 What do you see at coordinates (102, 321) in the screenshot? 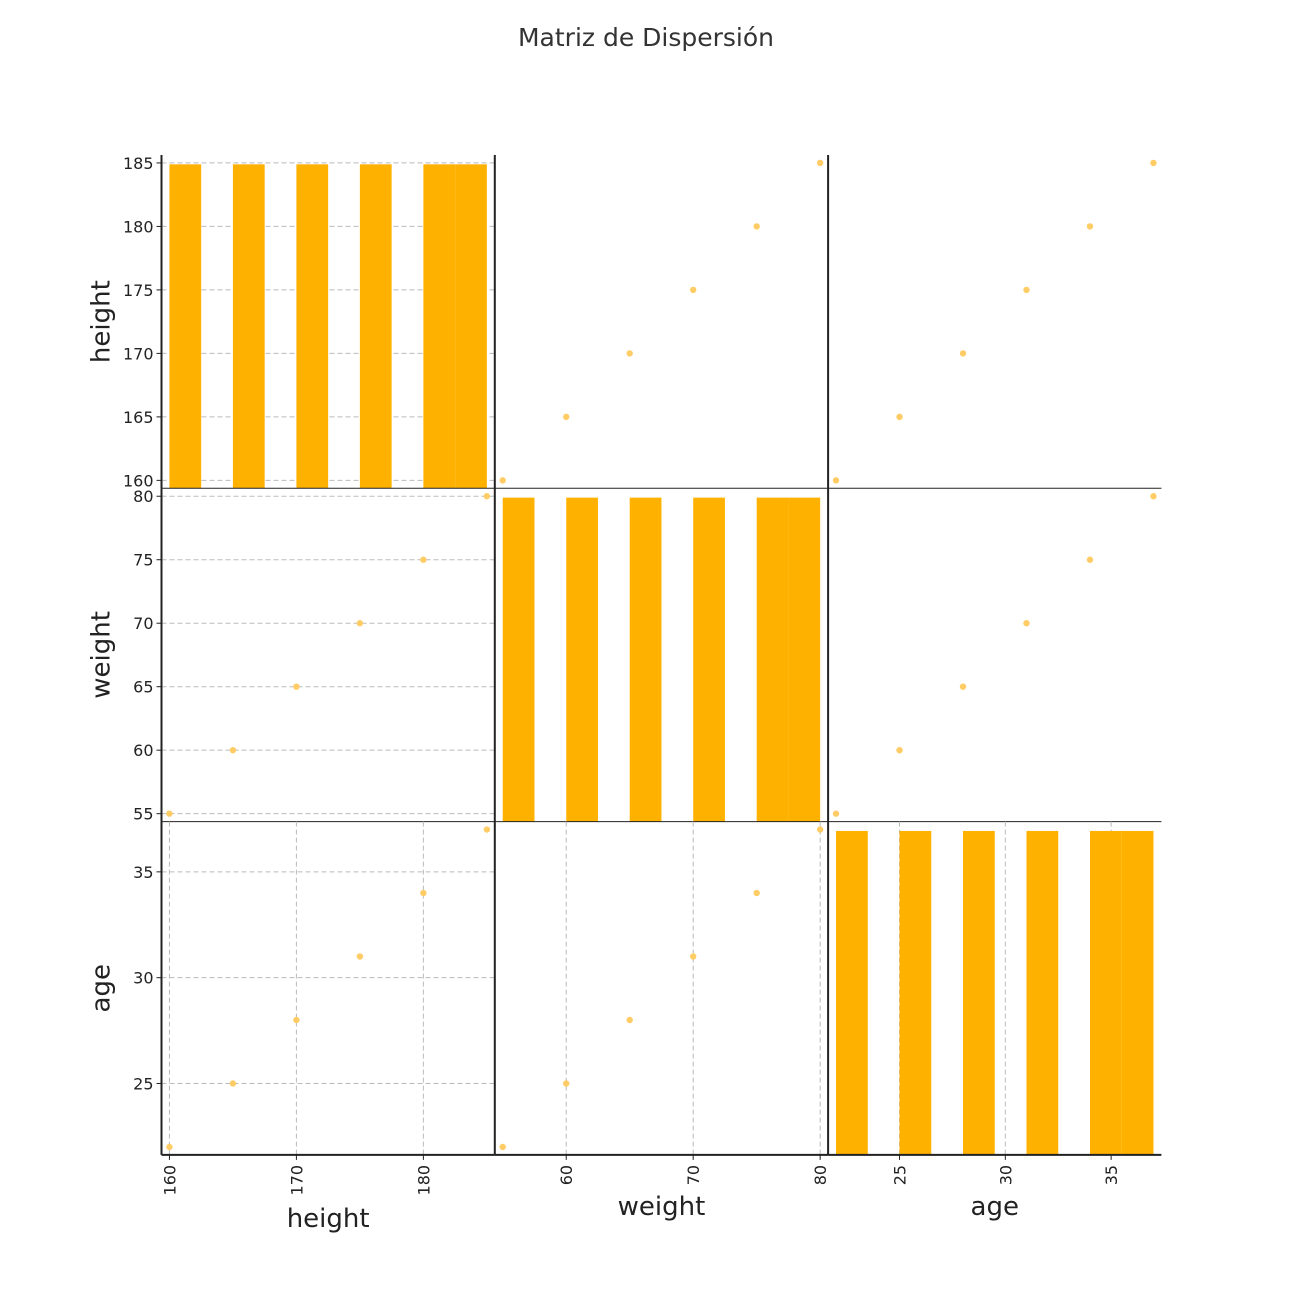
I see `y-axis-label-height: height` at bounding box center [102, 321].